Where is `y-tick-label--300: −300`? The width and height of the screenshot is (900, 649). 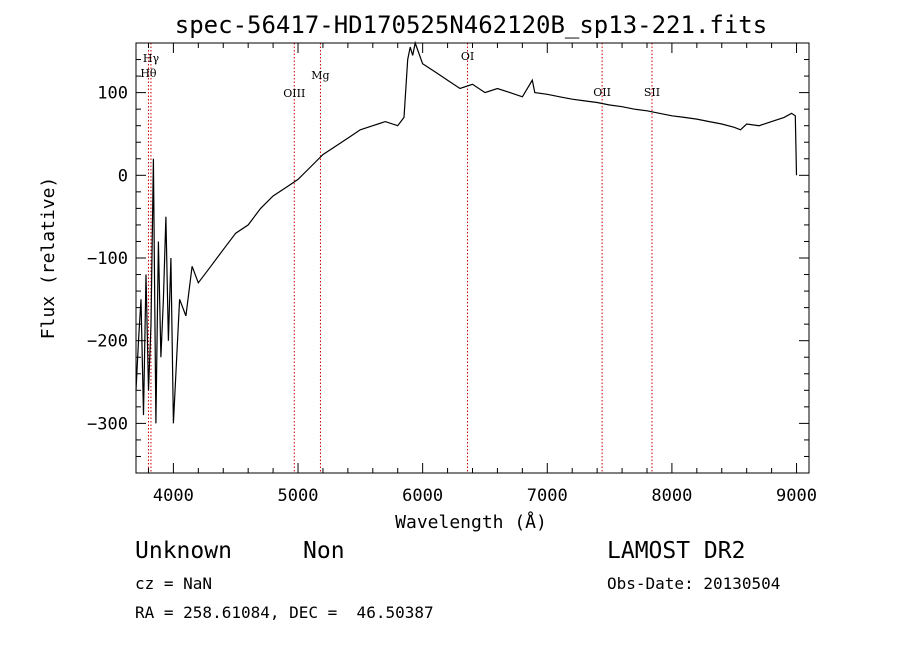
y-tick-label--300: −300 is located at coordinates (107, 424).